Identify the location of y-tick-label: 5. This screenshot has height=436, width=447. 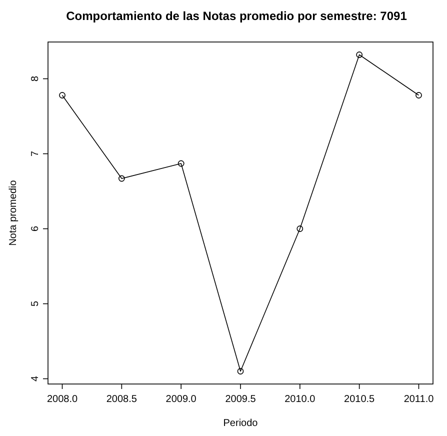
(35, 303).